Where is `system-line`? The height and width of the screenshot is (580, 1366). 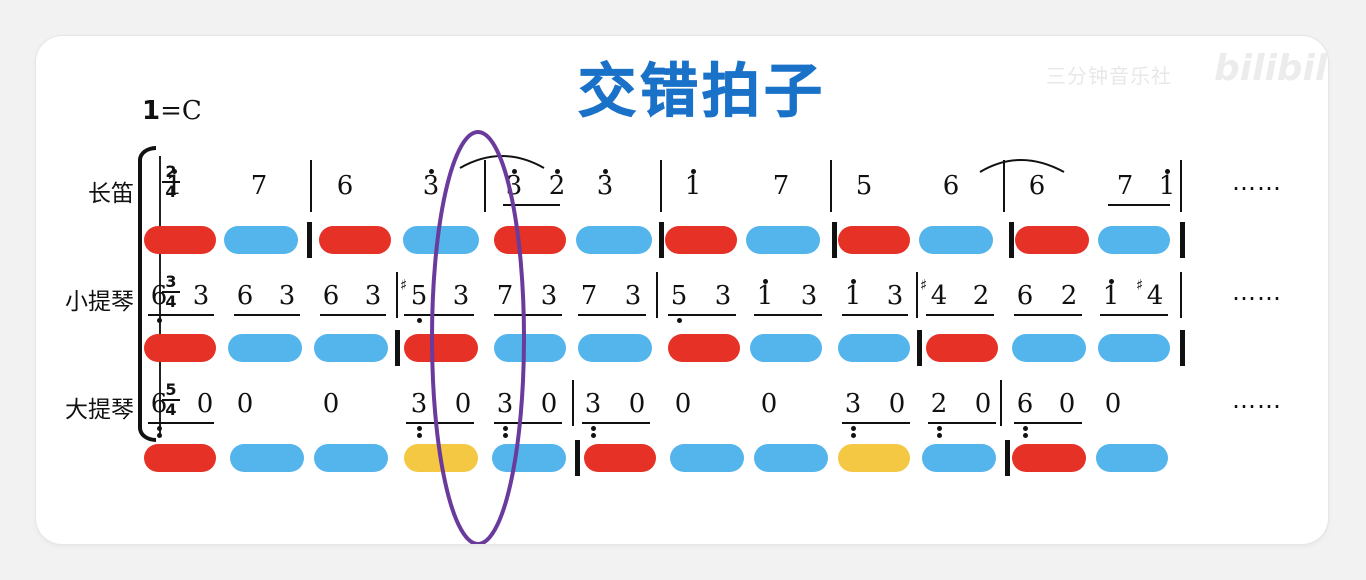
system-line is located at coordinates (160, 295).